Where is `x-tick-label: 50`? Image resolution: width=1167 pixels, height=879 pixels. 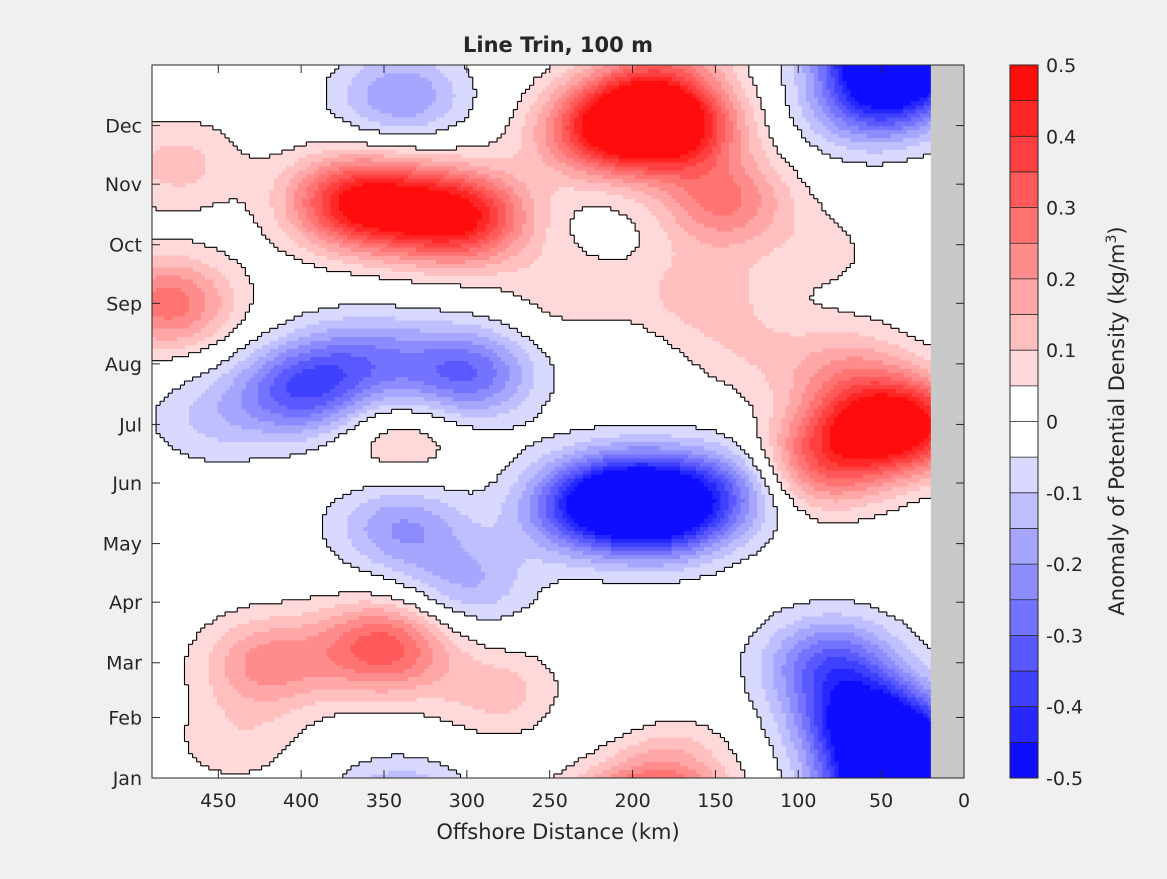 x-tick-label: 50 is located at coordinates (881, 801).